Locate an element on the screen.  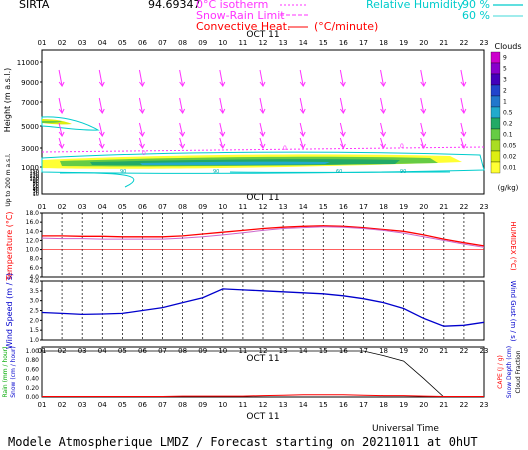
bottom-hour-tick-label: 05 is located at coordinates (122, 405).